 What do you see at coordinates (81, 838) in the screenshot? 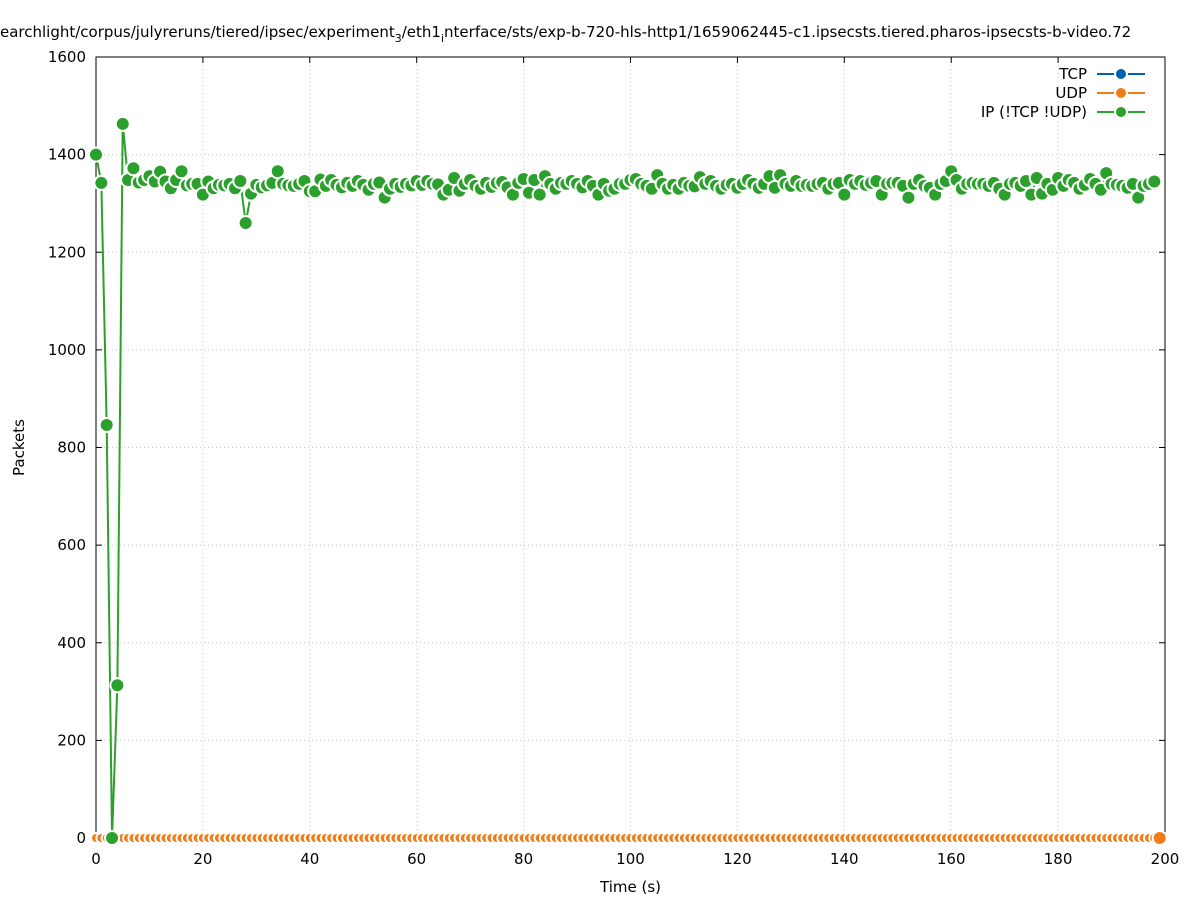
I see `y-tick-label: 0` at bounding box center [81, 838].